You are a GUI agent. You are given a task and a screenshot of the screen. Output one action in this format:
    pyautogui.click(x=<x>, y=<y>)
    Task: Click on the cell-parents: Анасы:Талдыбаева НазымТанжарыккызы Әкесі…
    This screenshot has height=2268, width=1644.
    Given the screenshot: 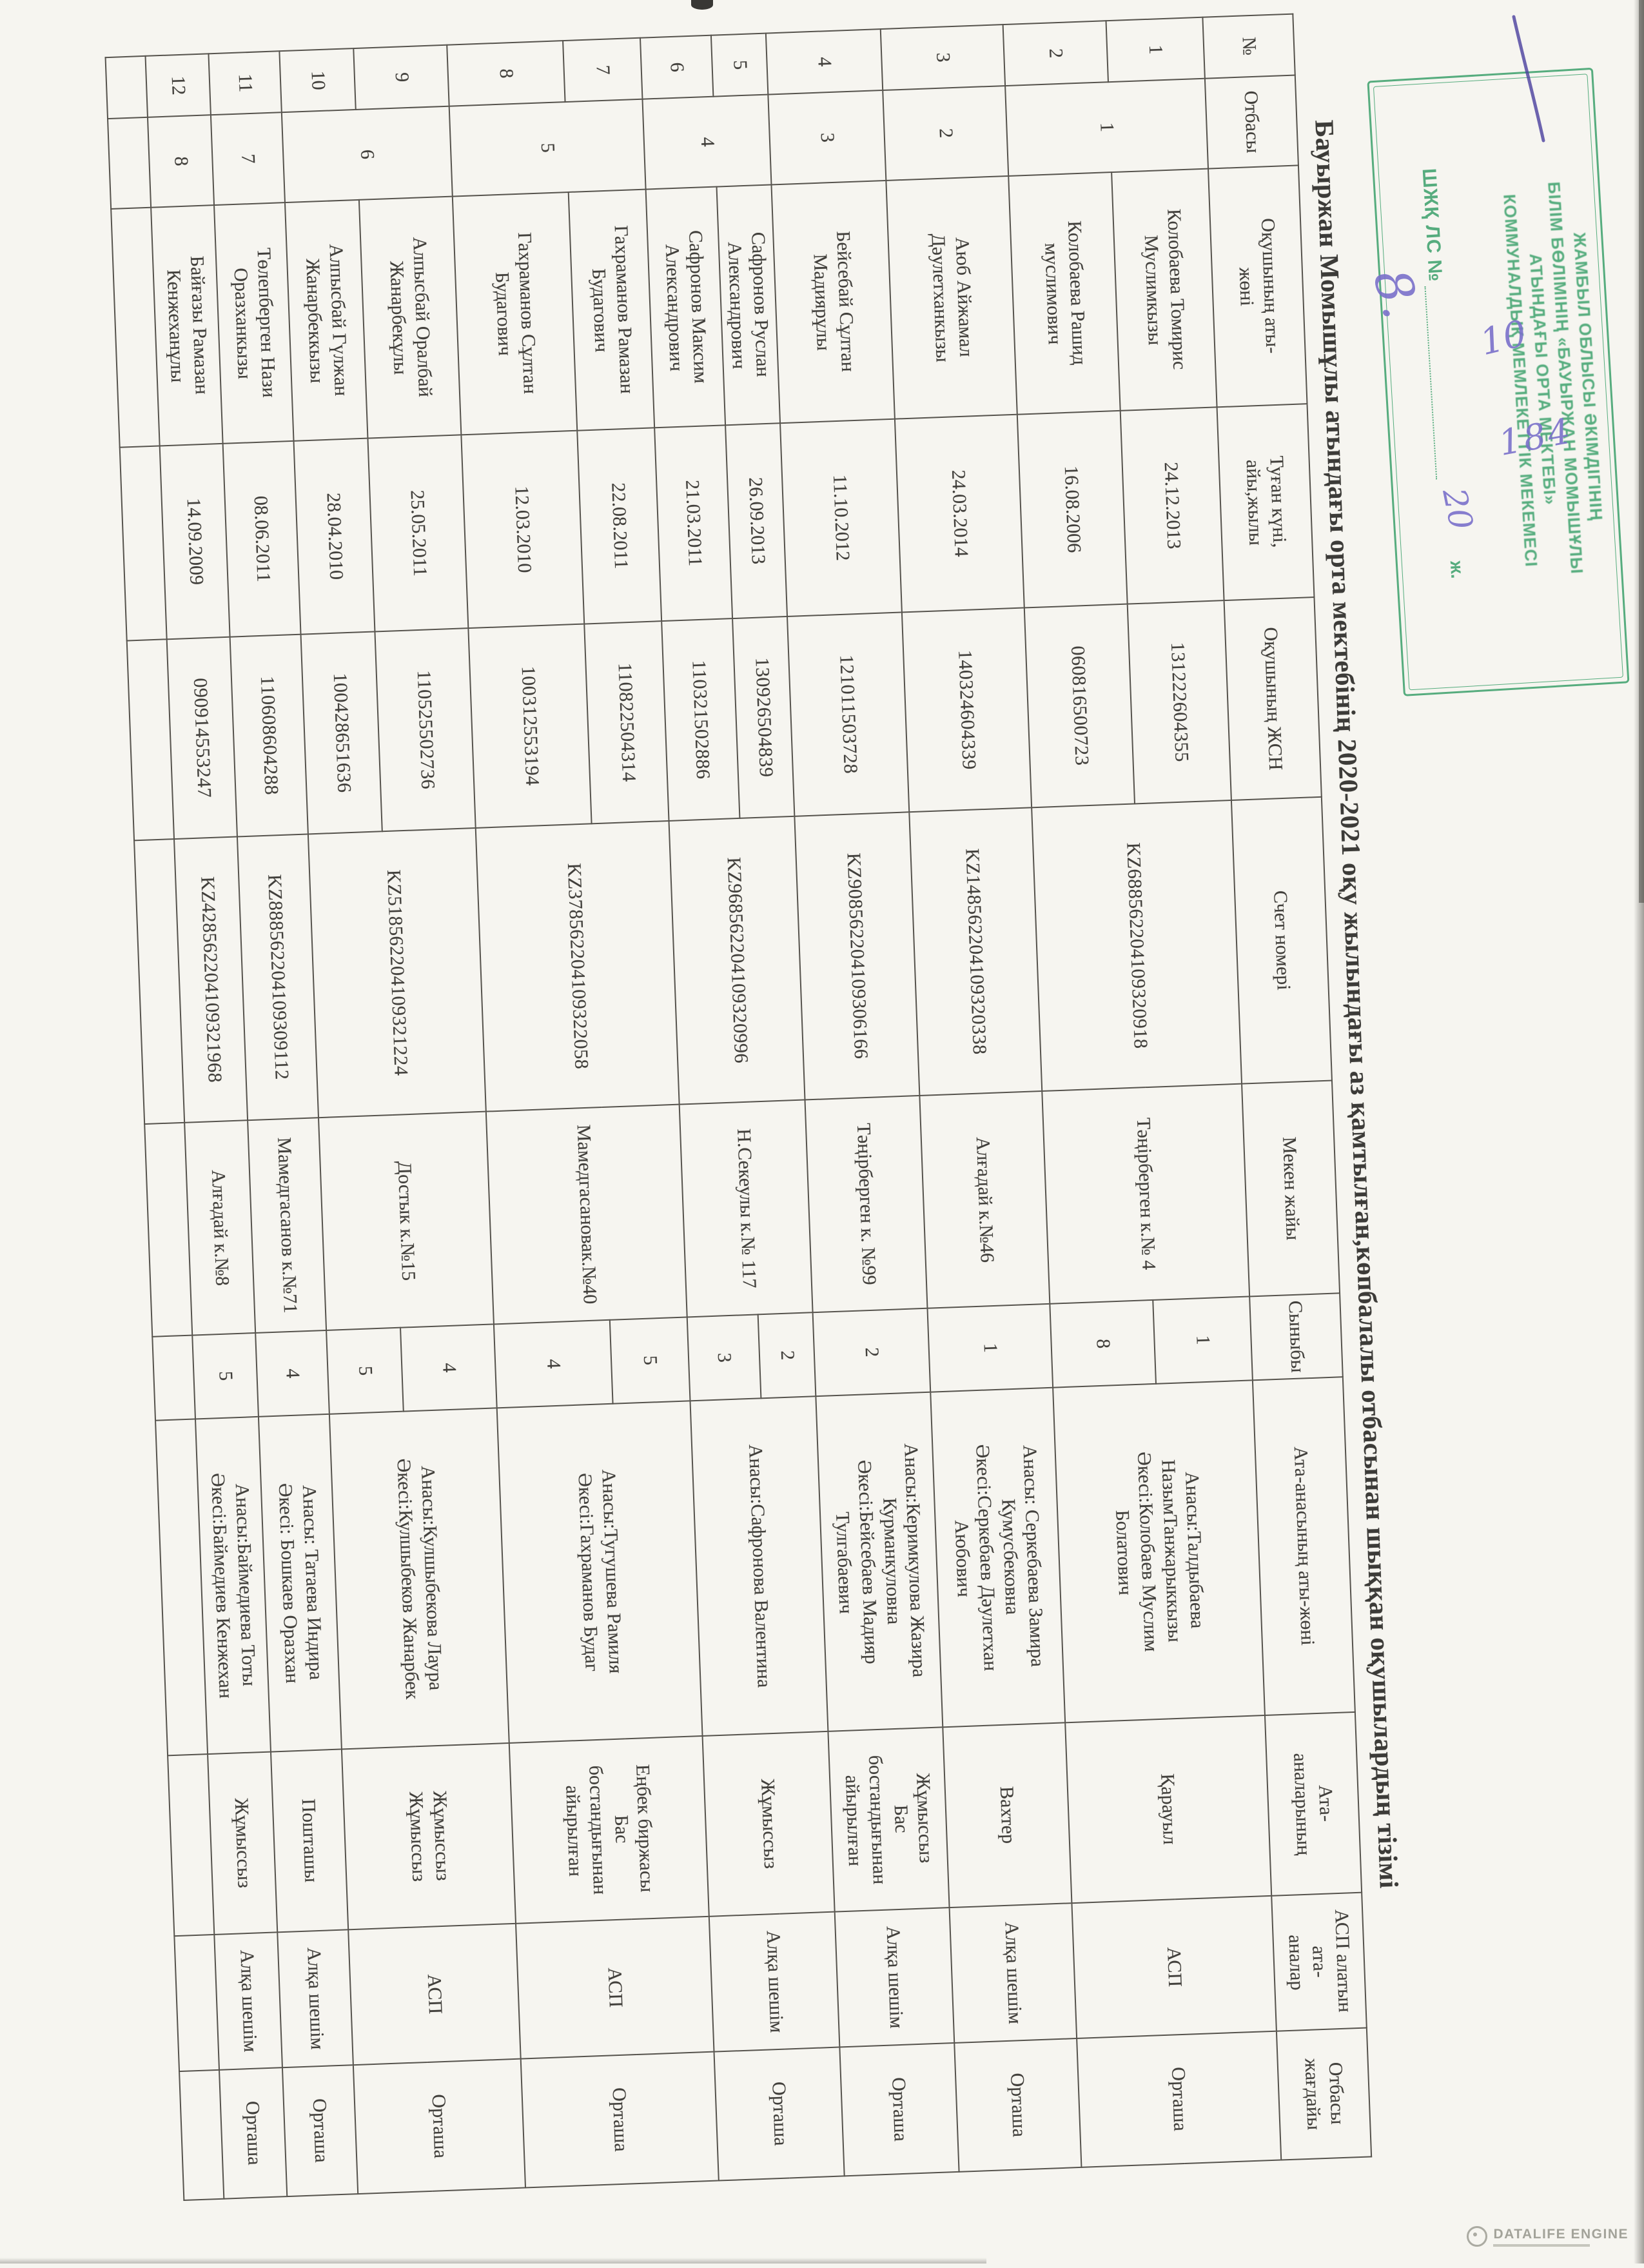 What is the action you would take?
    pyautogui.click(x=1159, y=1551)
    